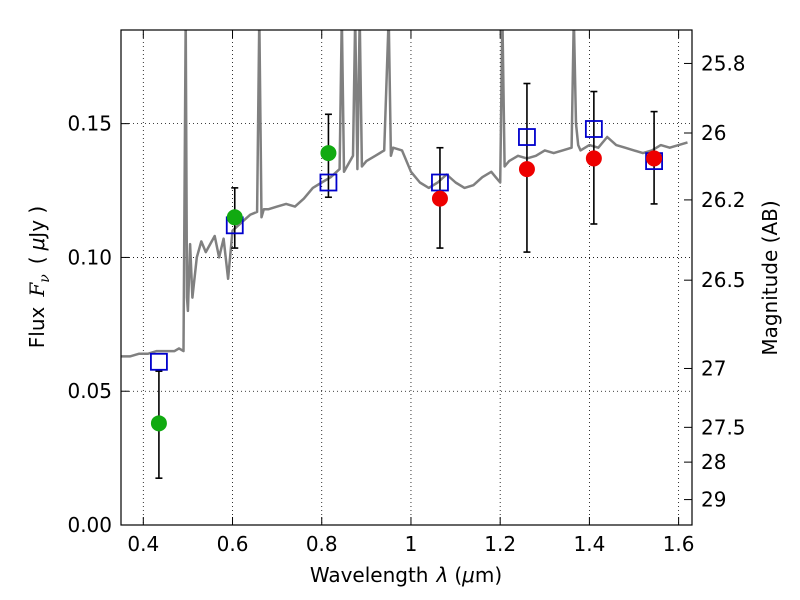 The width and height of the screenshot is (800, 600). I want to click on x-tick-label: 1.2, so click(500, 544).